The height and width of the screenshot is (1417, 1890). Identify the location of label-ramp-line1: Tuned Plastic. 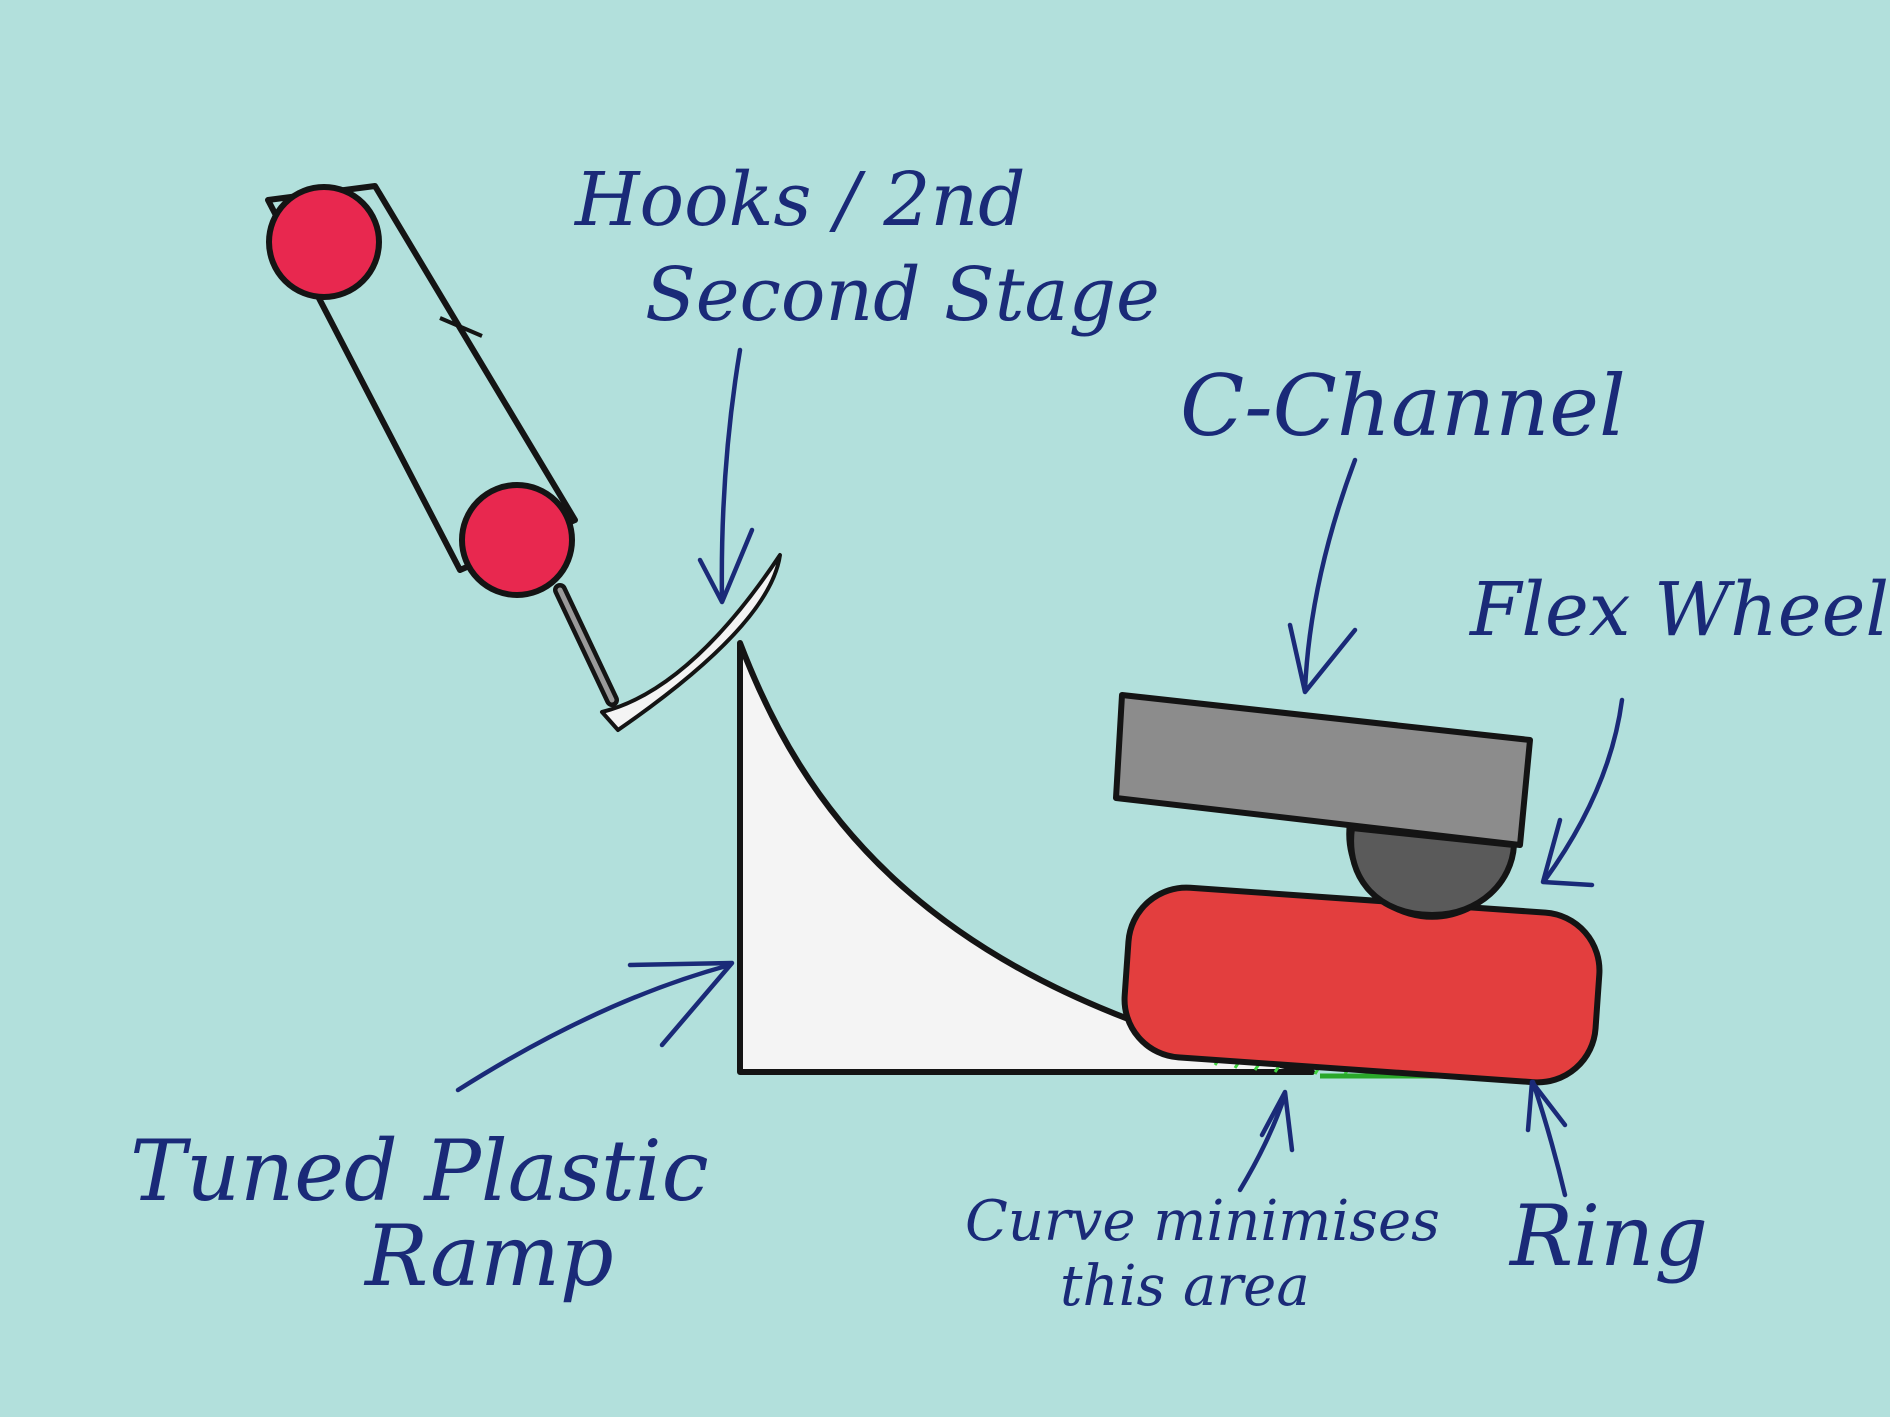
(419, 1171).